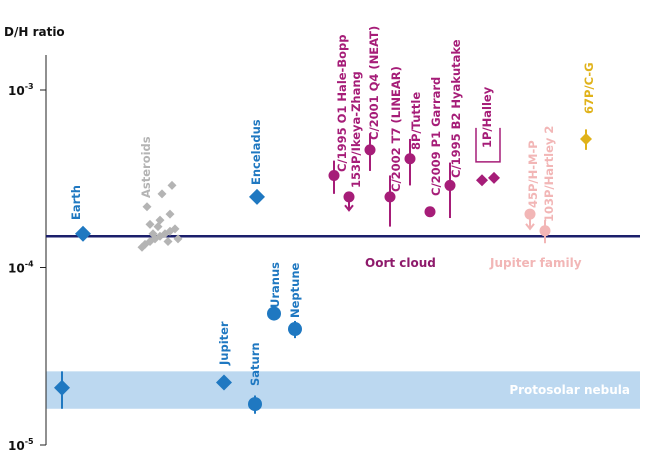 The height and width of the screenshot is (460, 650). Describe the element at coordinates (396, 129) in the screenshot. I see `label-c-2002-t7-linear: C/2002 T7 (LINEAR)` at that location.